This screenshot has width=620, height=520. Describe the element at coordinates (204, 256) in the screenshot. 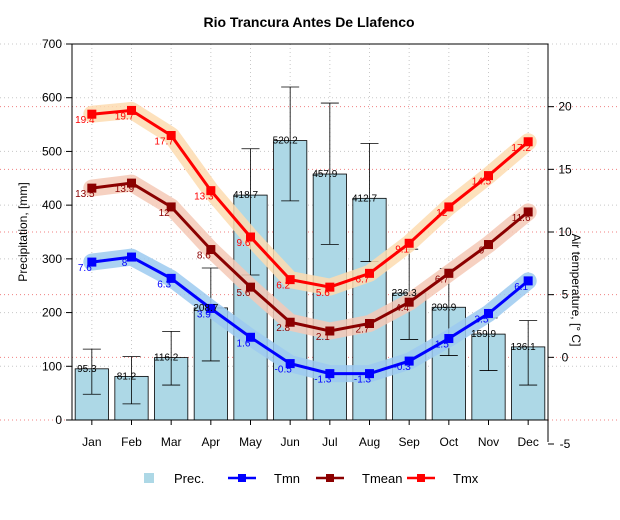

I see `temp-value-label-tmean: 8.6` at that location.